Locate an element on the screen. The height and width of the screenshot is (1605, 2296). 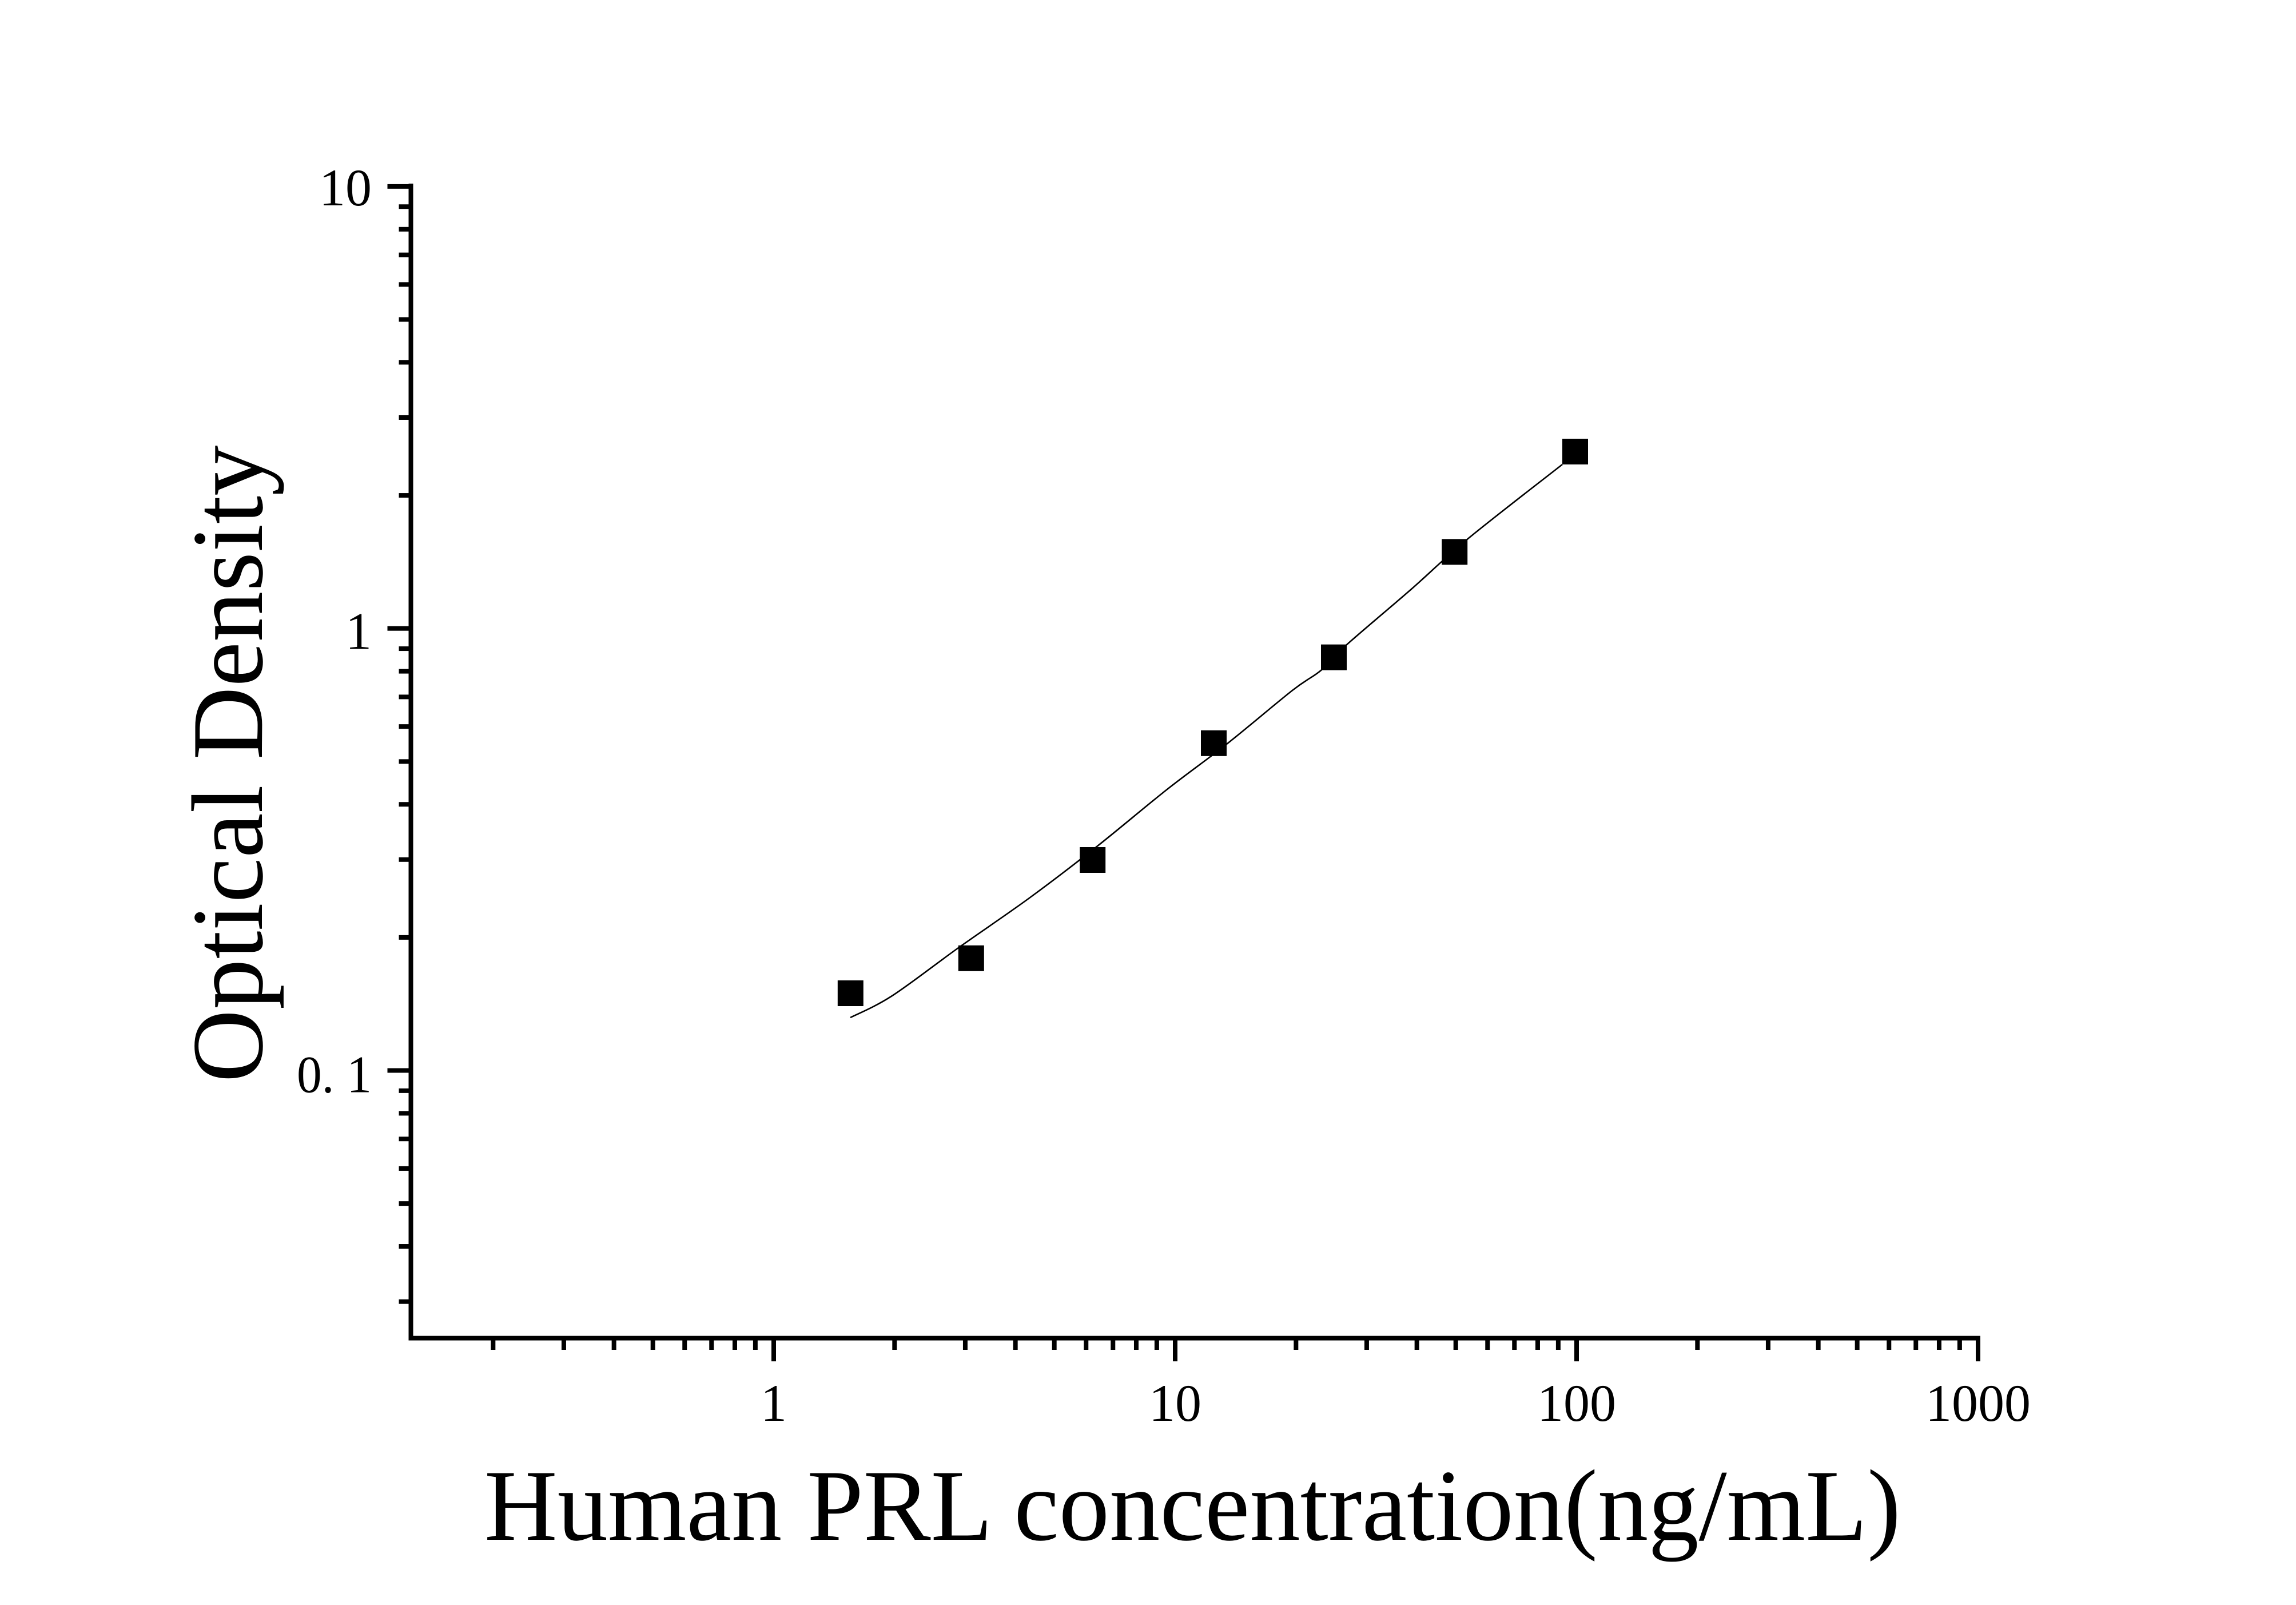
svg-text: 100 is located at coordinates (1577, 1403).